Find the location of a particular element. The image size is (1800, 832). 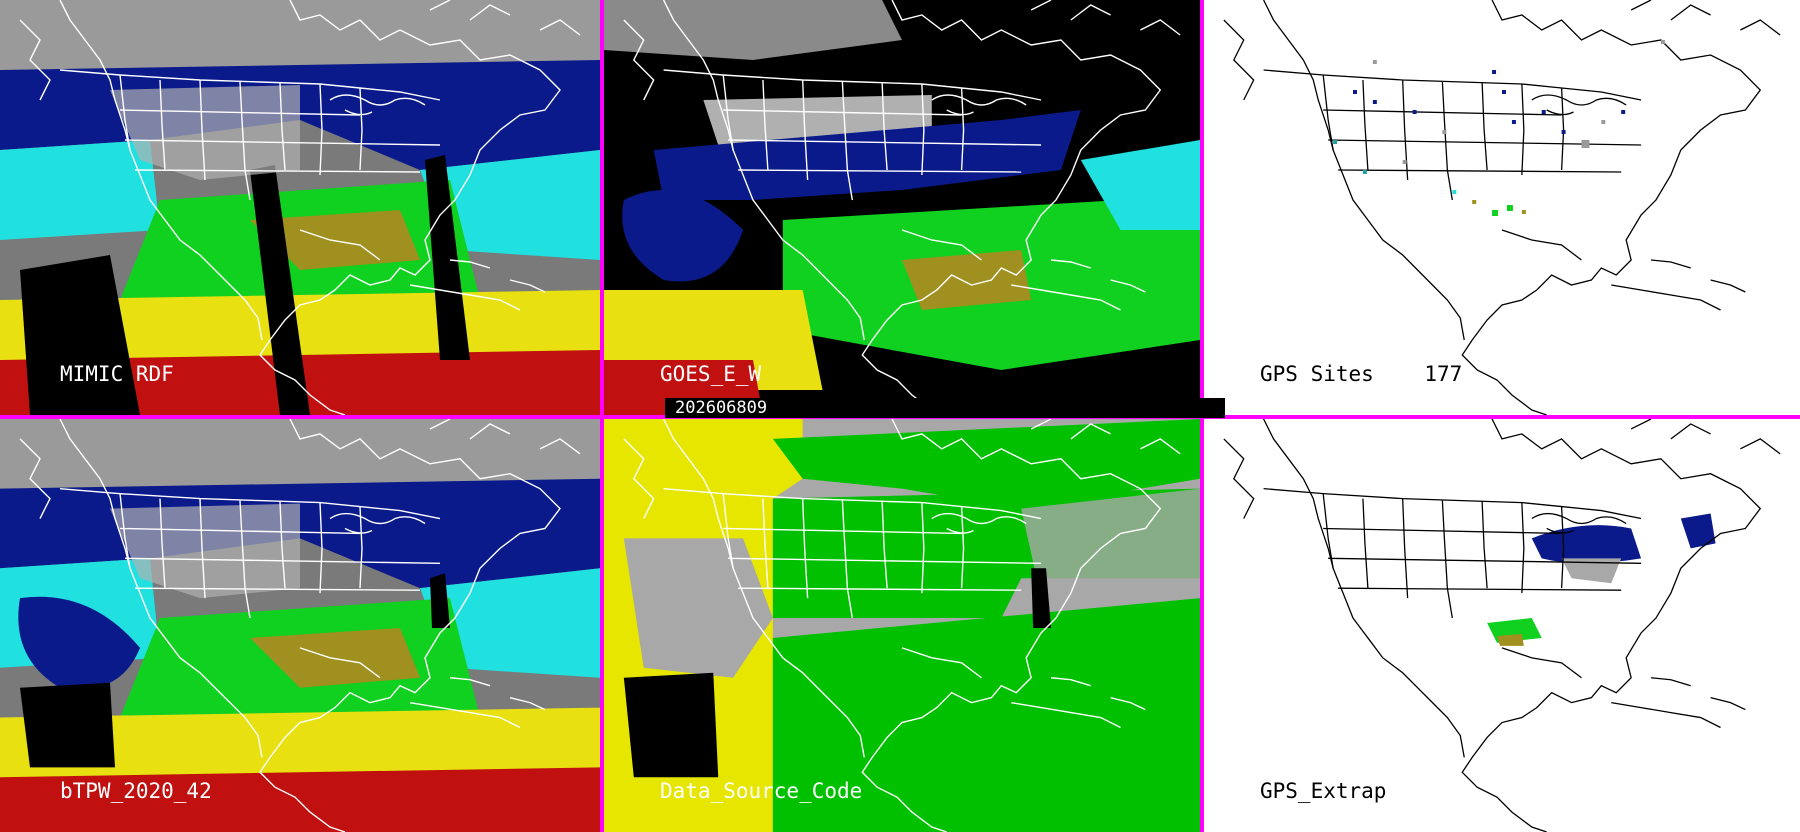

goes-label: GOES_E_W is located at coordinates (711, 374).